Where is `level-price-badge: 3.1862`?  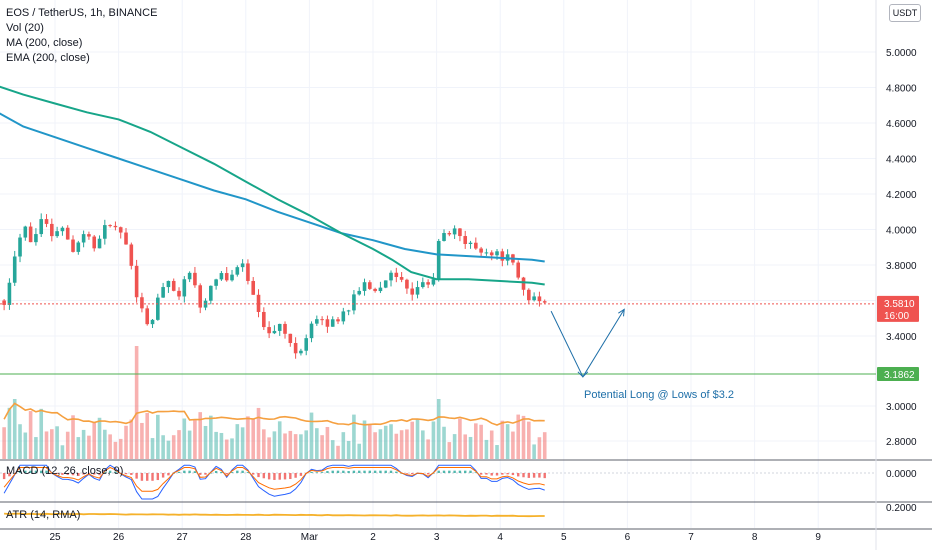 level-price-badge: 3.1862 is located at coordinates (898, 373).